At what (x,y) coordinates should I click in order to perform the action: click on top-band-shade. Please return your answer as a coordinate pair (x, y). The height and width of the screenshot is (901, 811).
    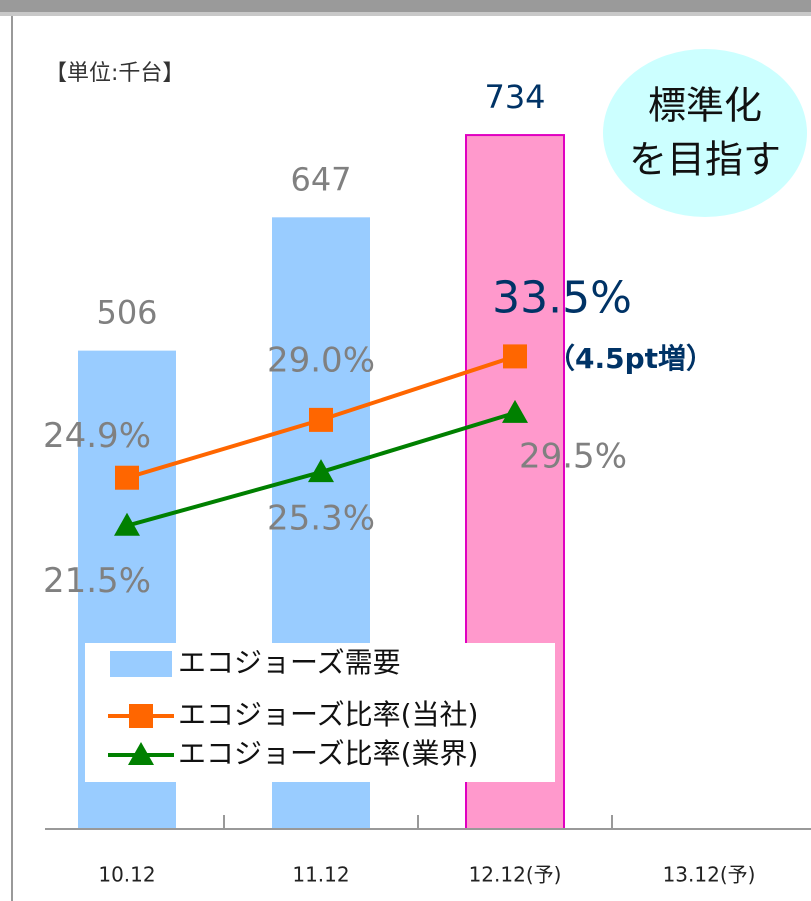
    Looking at the image, I should click on (405, 14).